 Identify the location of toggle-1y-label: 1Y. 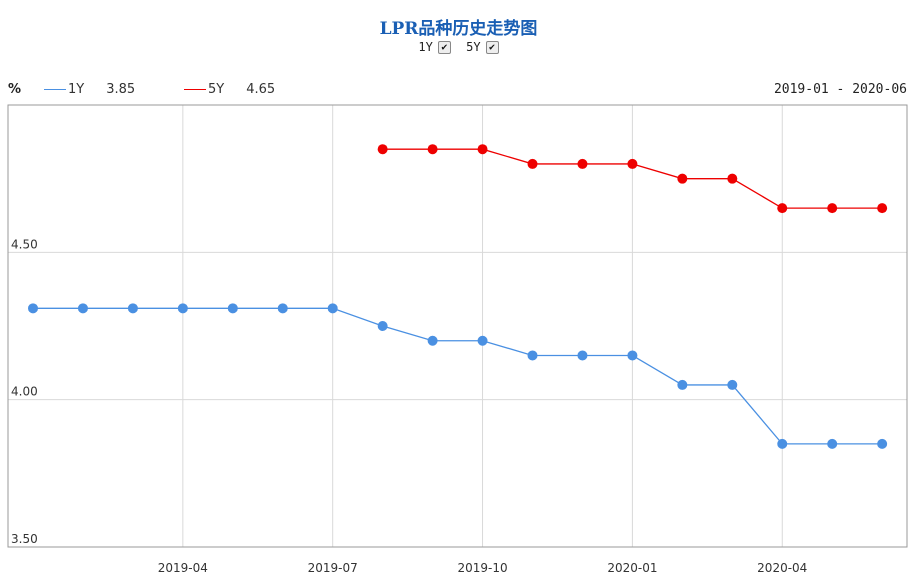
(425, 47).